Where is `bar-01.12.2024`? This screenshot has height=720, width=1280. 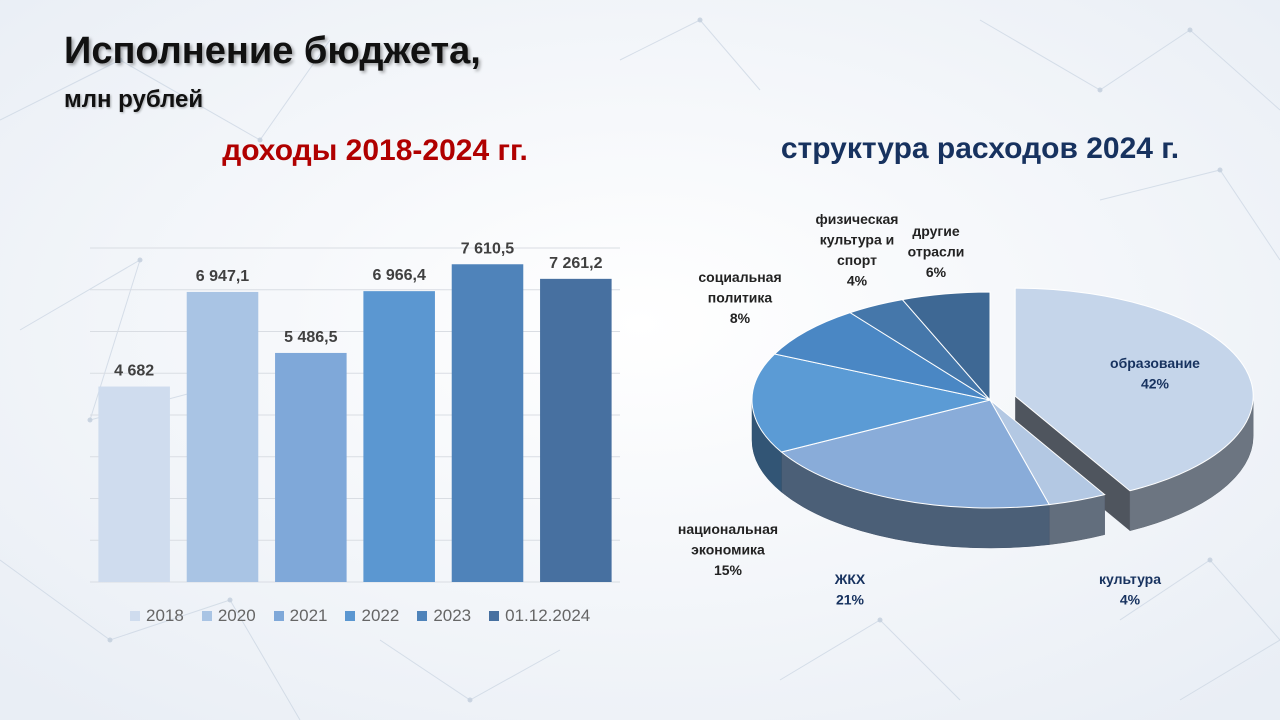
bar-01.12.2024 is located at coordinates (576, 430).